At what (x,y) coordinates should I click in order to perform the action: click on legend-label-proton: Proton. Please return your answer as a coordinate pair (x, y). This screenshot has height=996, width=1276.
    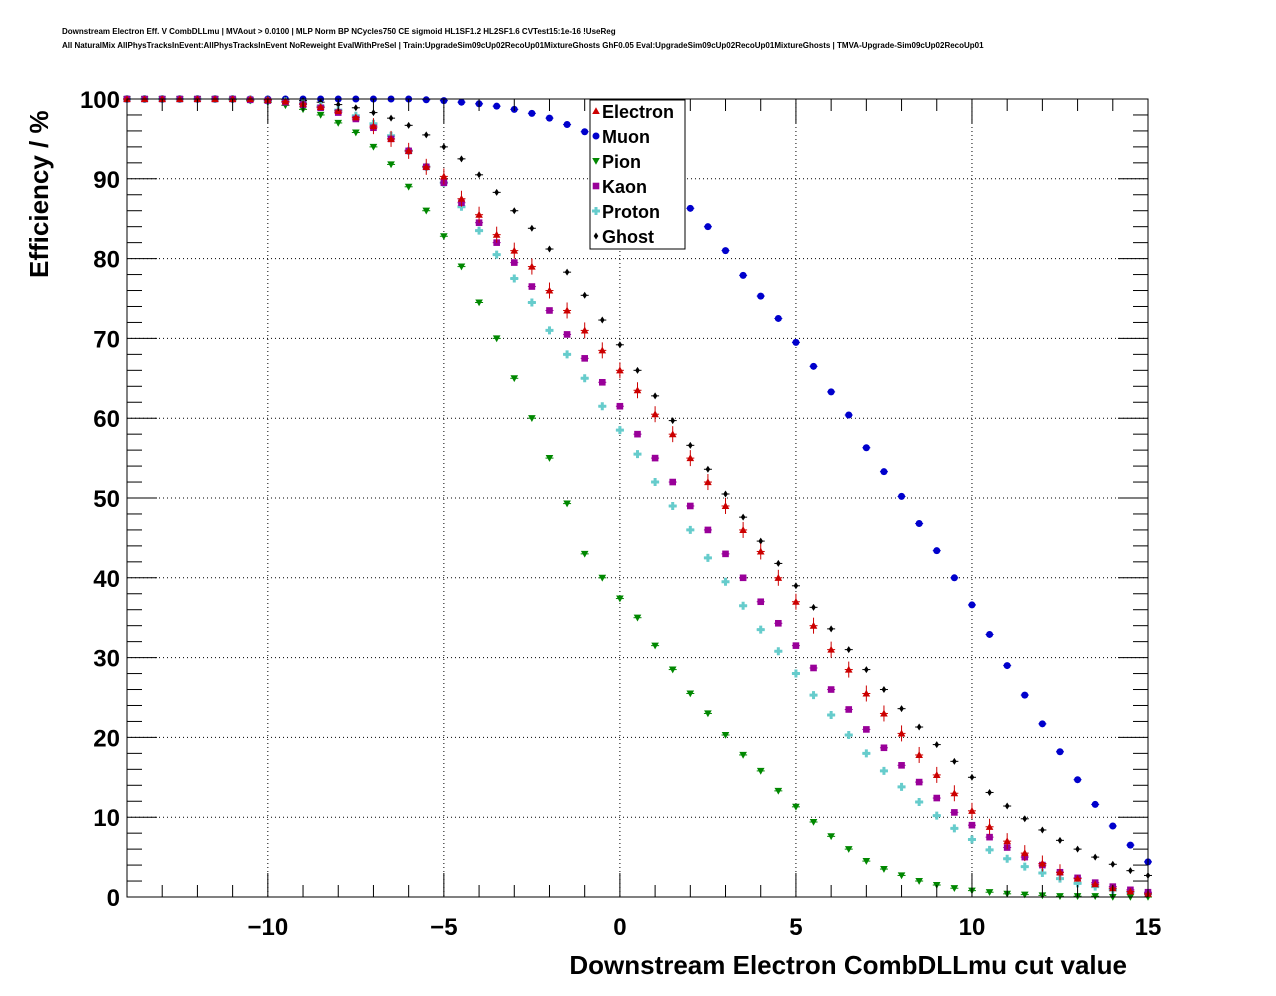
    Looking at the image, I should click on (631, 212).